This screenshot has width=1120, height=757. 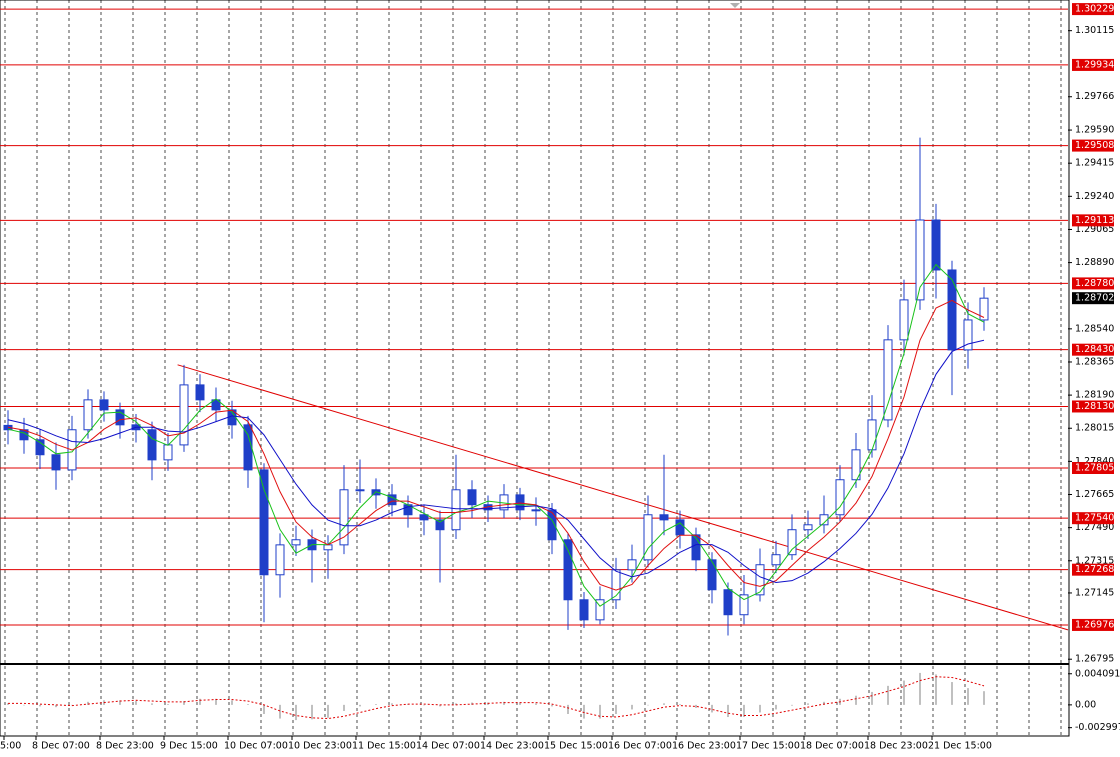 What do you see at coordinates (256, 746) in the screenshot?
I see `x-tick-label: 10 Dec 07:00` at bounding box center [256, 746].